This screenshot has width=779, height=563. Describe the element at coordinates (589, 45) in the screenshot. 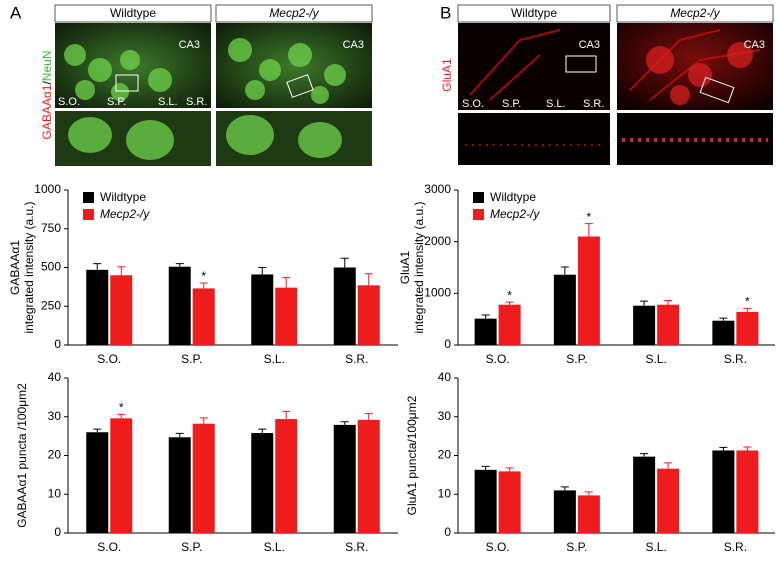

I see `region-label: CA3` at that location.